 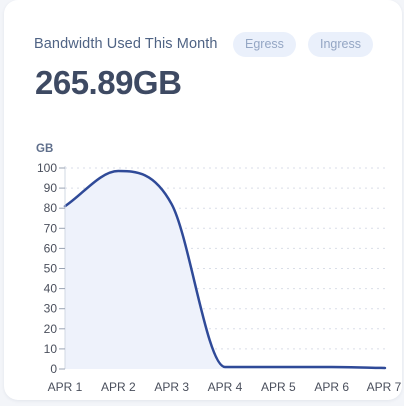 I want to click on x-tick-label: APR 4, so click(x=225, y=387).